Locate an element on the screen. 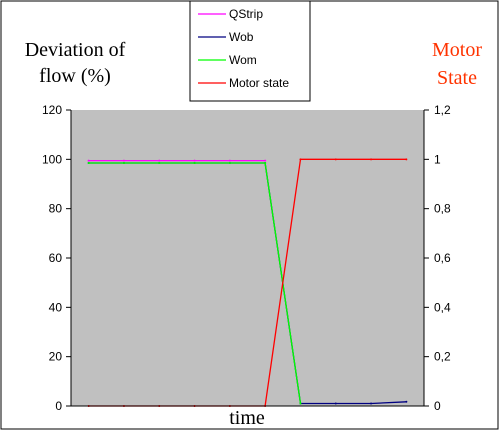 The height and width of the screenshot is (430, 499). left-axis-title-line1: Deviation of is located at coordinates (75, 50).